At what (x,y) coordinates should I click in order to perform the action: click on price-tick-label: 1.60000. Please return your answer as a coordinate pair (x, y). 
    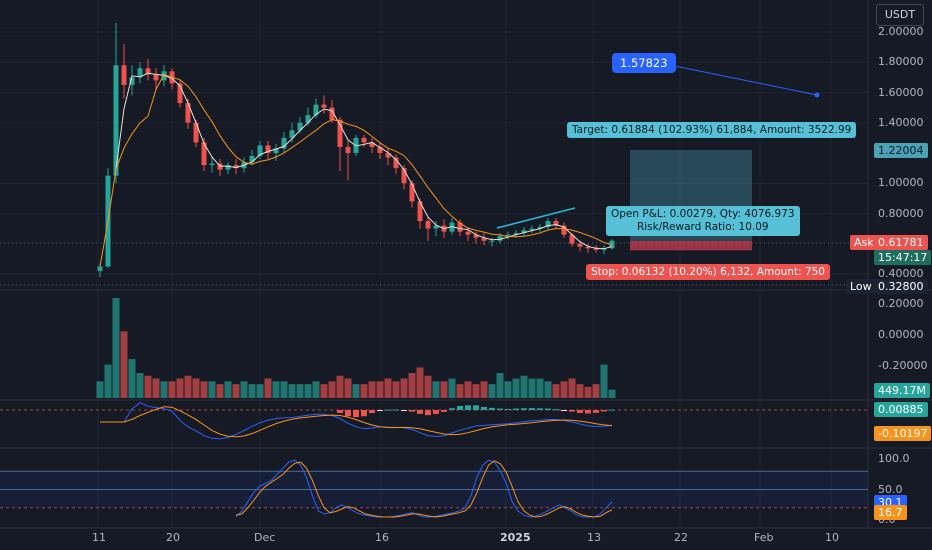
    Looking at the image, I should click on (901, 92).